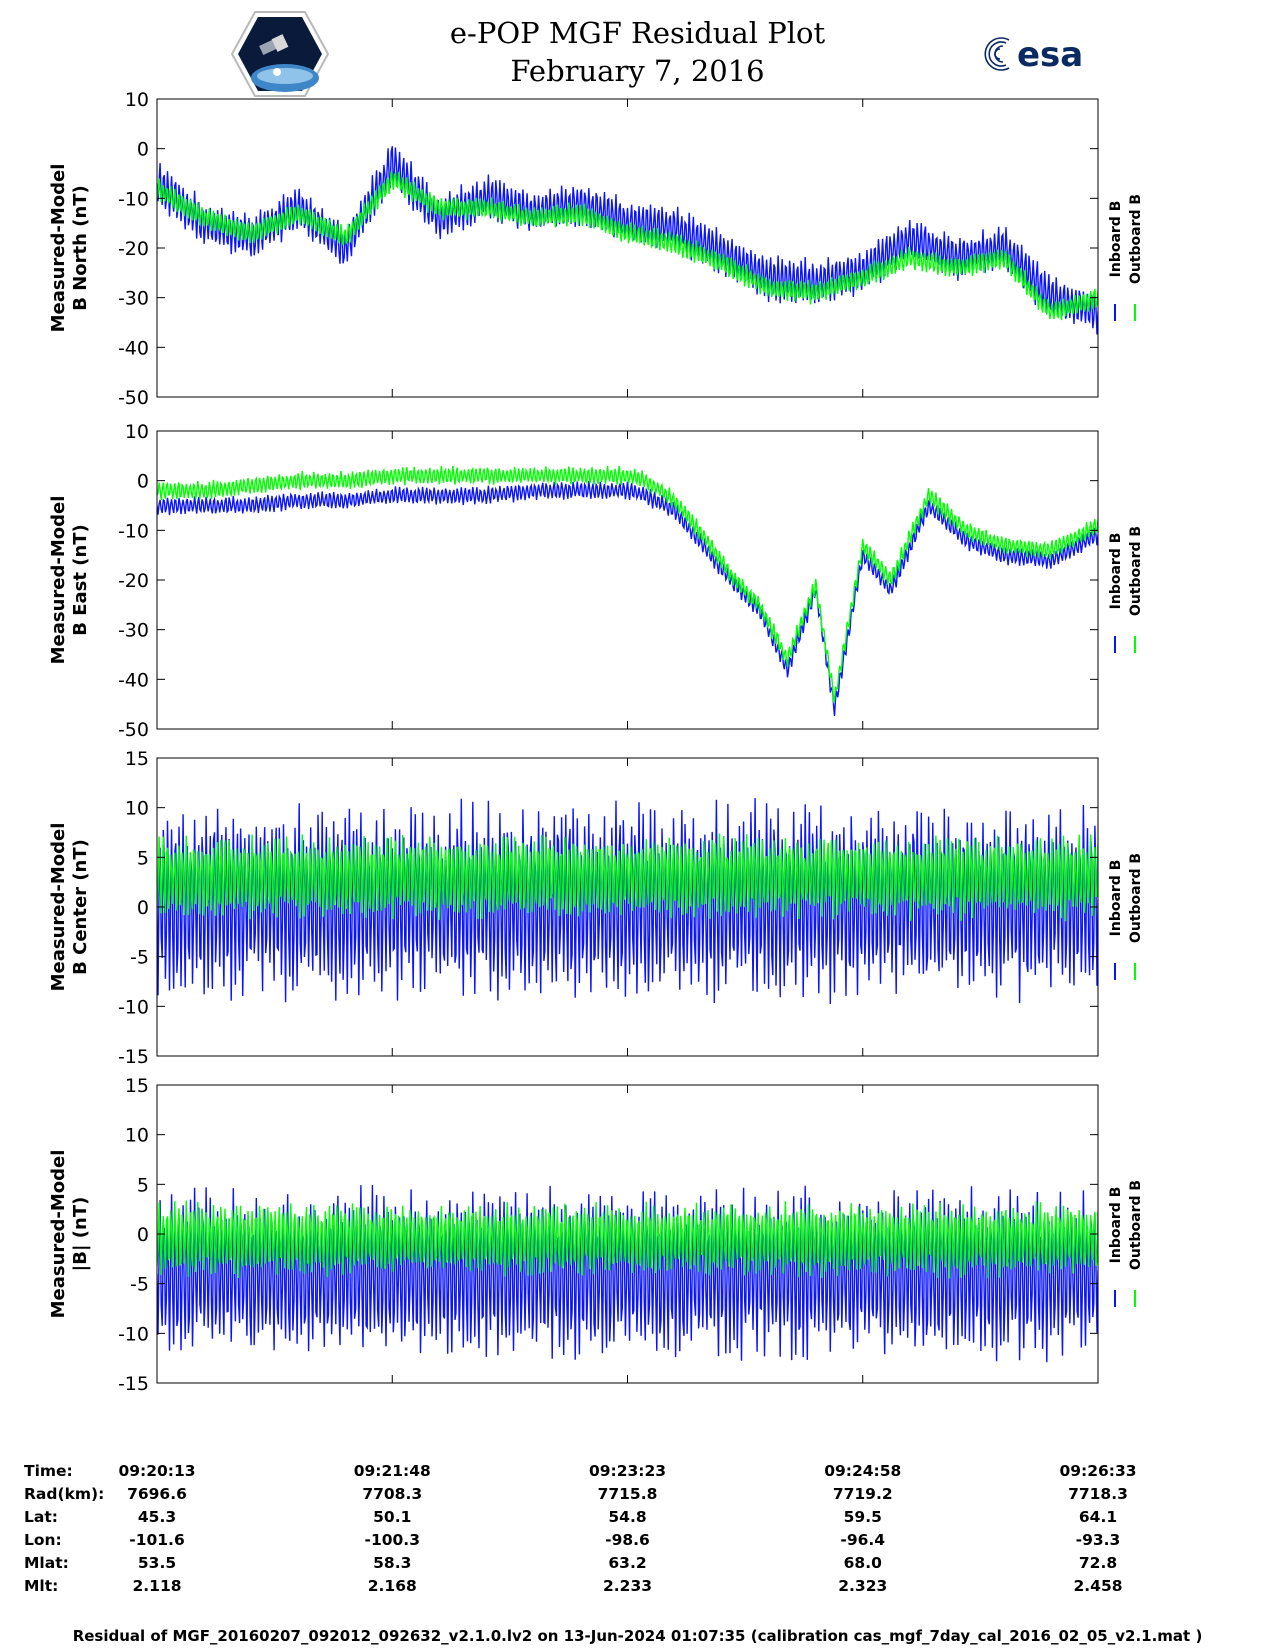  I want to click on plot-date: February 7, 2016, so click(637, 71).